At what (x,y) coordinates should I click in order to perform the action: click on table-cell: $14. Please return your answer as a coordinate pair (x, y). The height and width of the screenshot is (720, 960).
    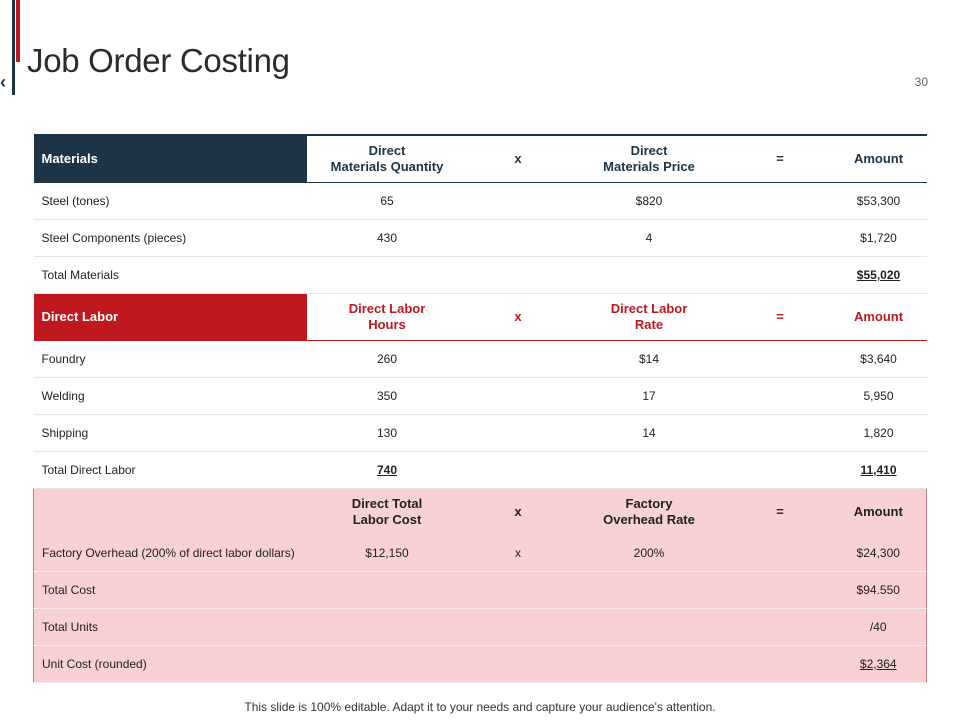
    Looking at the image, I should click on (649, 359).